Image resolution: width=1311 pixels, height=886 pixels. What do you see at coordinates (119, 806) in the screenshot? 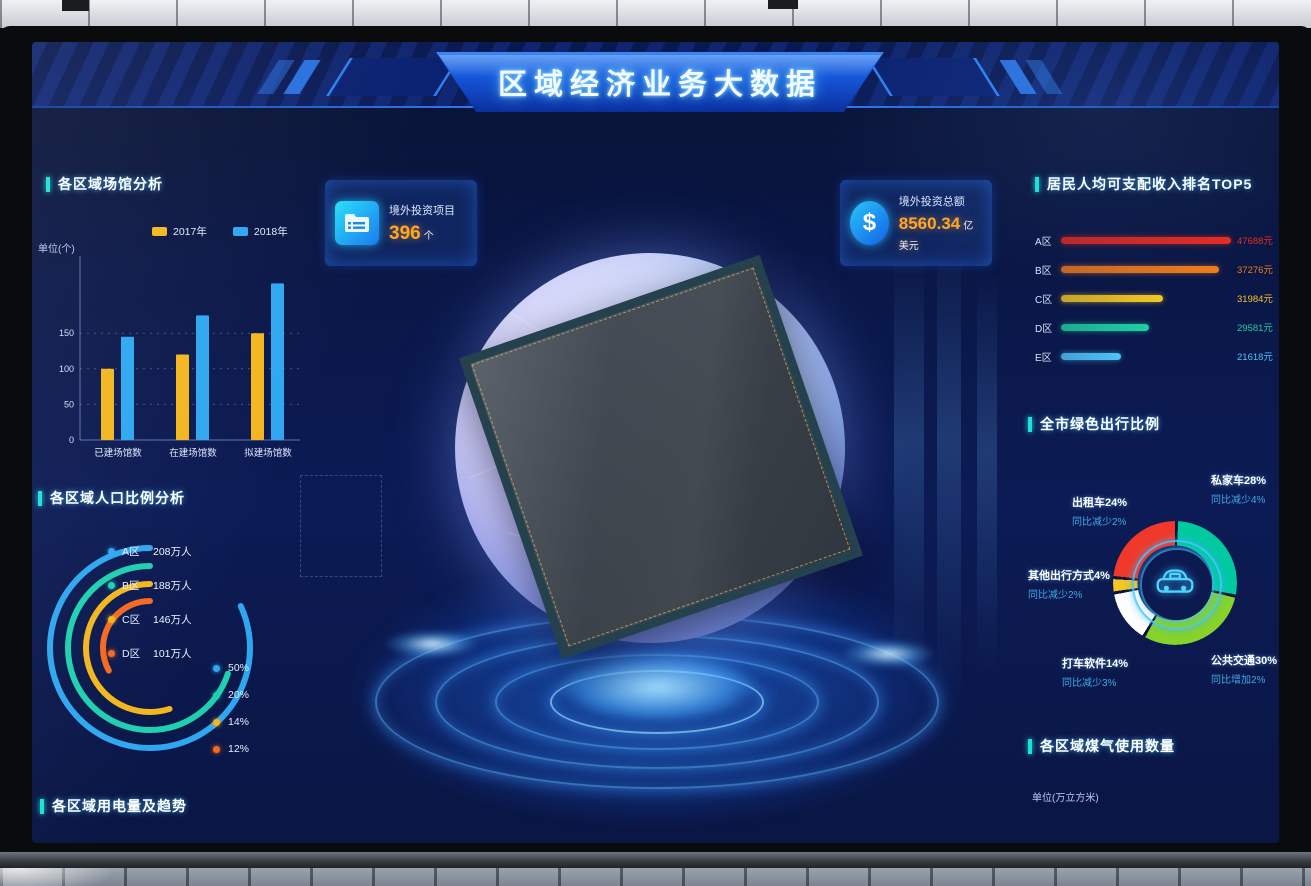
I see `section-title-text: 各区域用电量及趋势` at bounding box center [119, 806].